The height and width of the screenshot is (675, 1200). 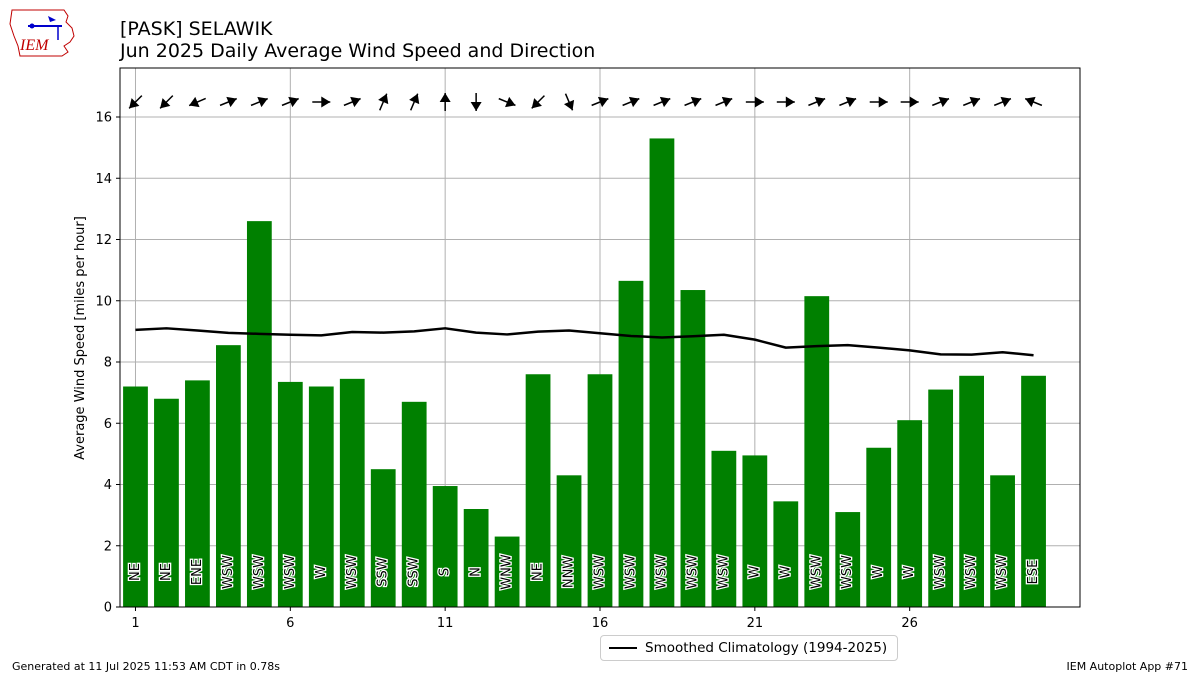 What do you see at coordinates (847, 572) in the screenshot?
I see `direction-label-day-24: WSW` at bounding box center [847, 572].